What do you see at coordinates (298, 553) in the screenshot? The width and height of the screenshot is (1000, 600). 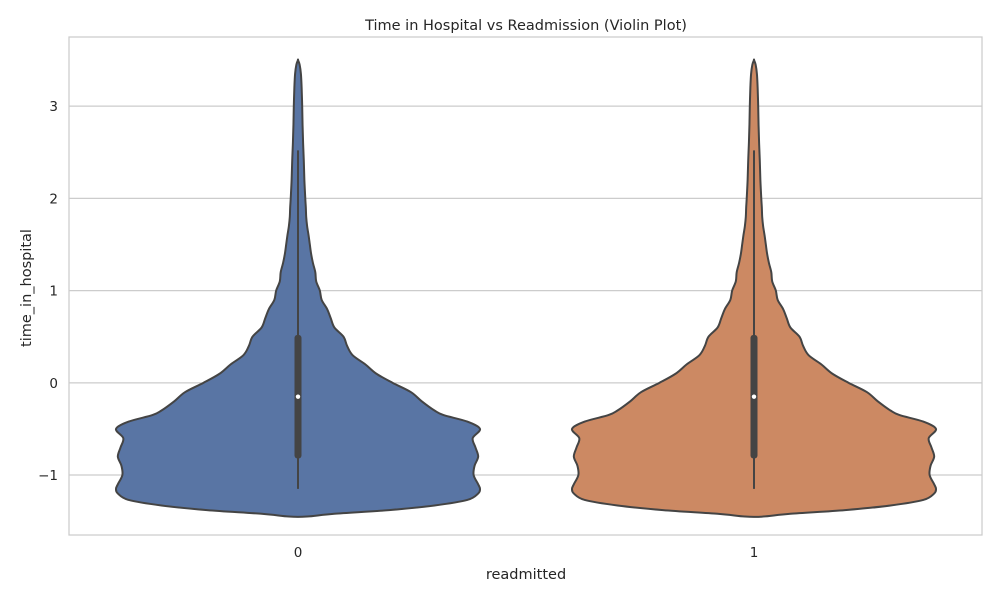 I see `x-tick-label: 0` at bounding box center [298, 553].